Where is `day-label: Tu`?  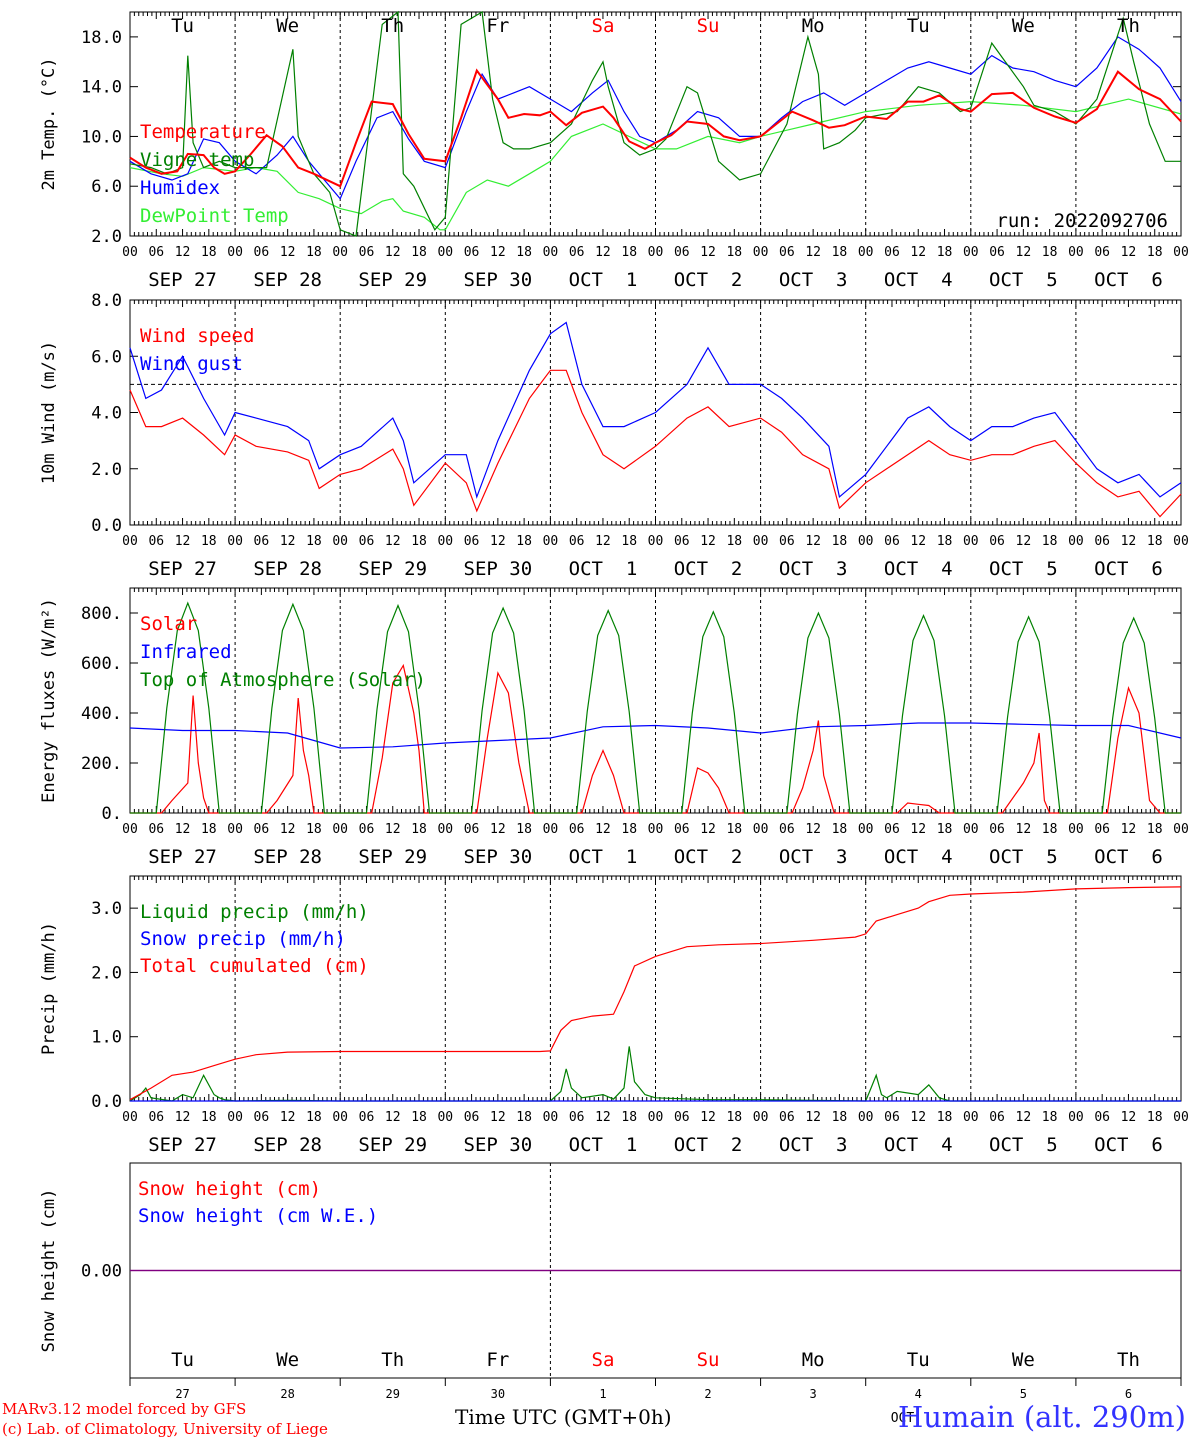
day-label: Tu is located at coordinates (182, 26).